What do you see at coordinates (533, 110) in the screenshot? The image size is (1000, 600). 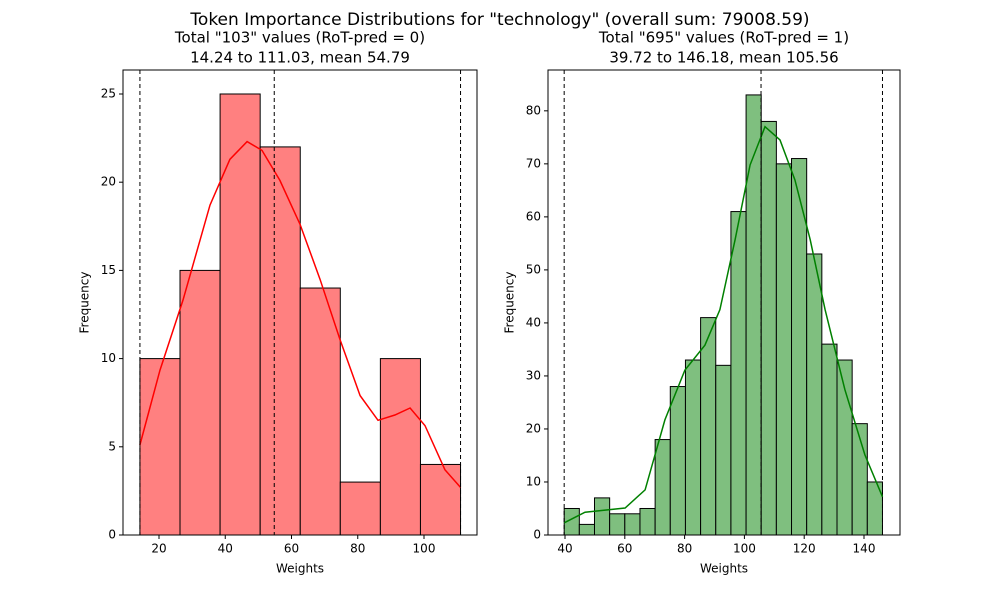 I see `y-tick-label: 80` at bounding box center [533, 110].